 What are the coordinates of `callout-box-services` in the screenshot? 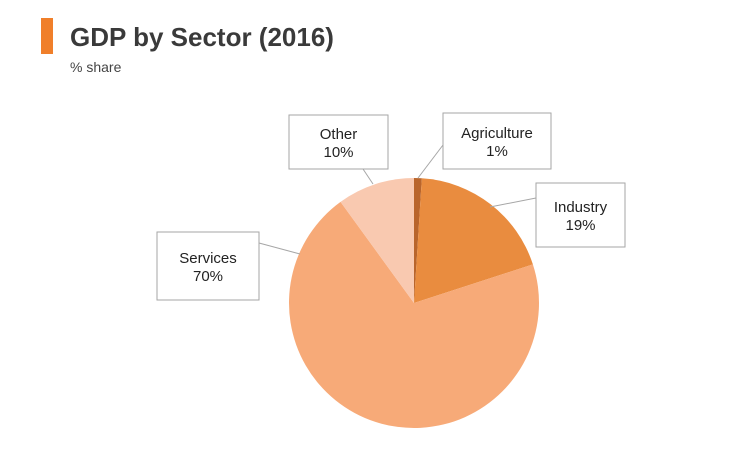 It's located at (208, 266).